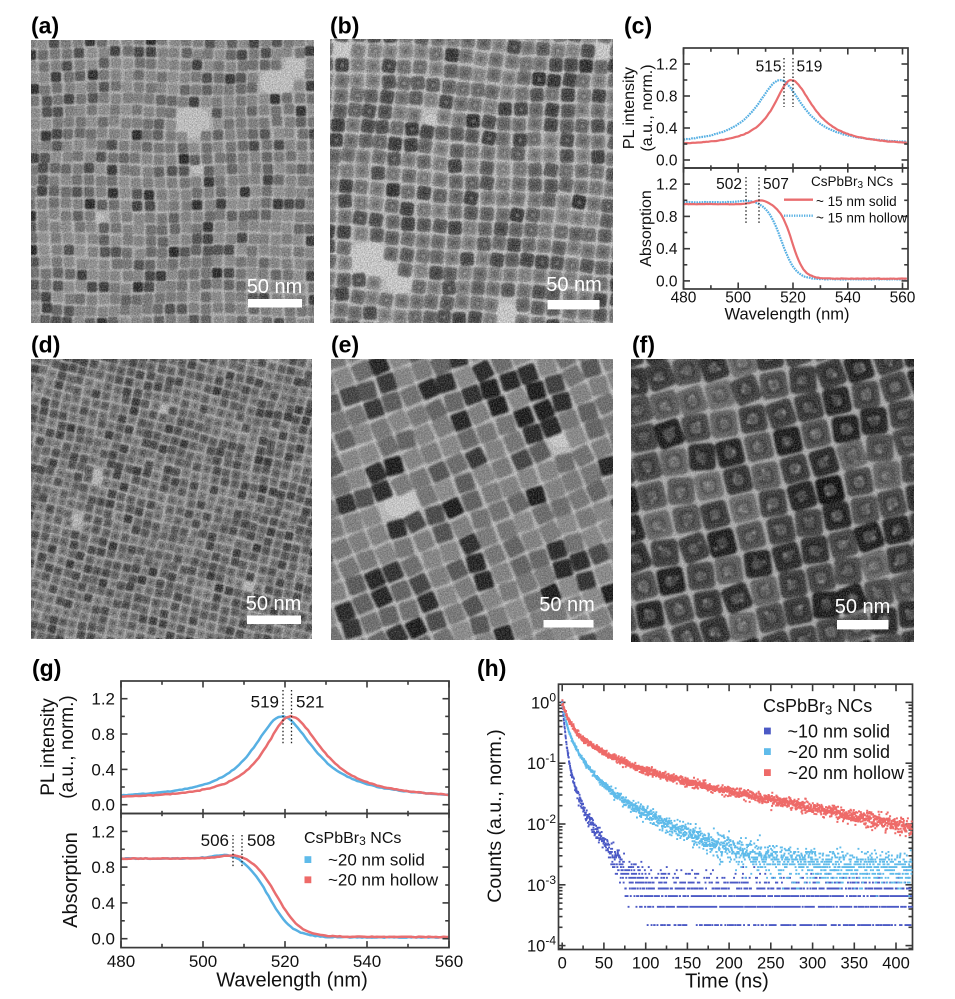 This screenshot has height=999, width=955. Describe the element at coordinates (562, 964) in the screenshot. I see `svg-text: 0` at that location.